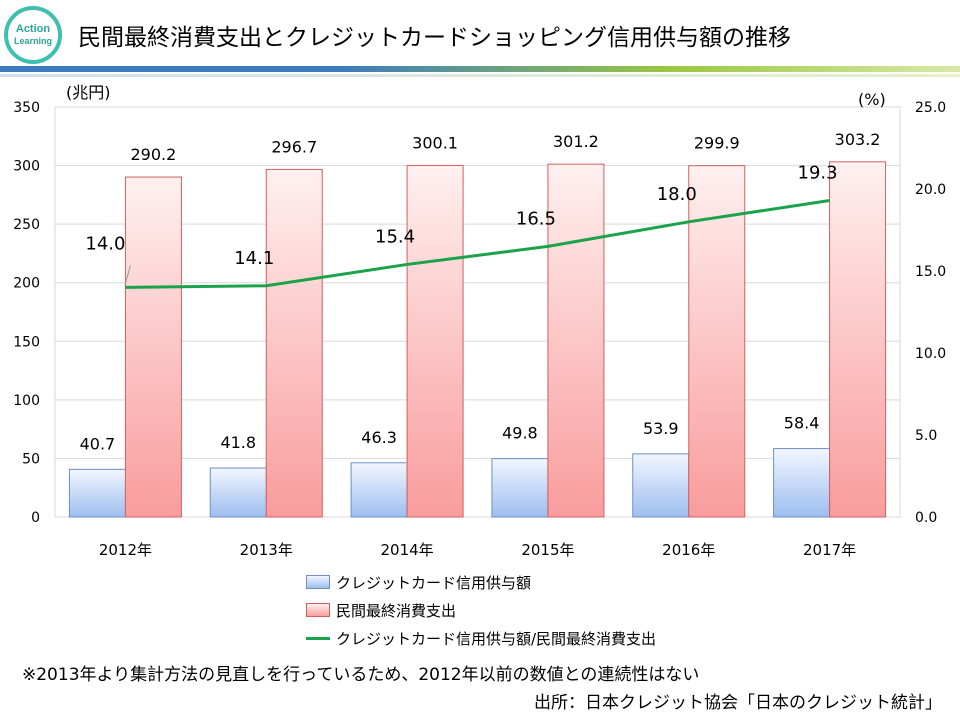  I want to click on right-tick-label: 0.0, so click(926, 518).